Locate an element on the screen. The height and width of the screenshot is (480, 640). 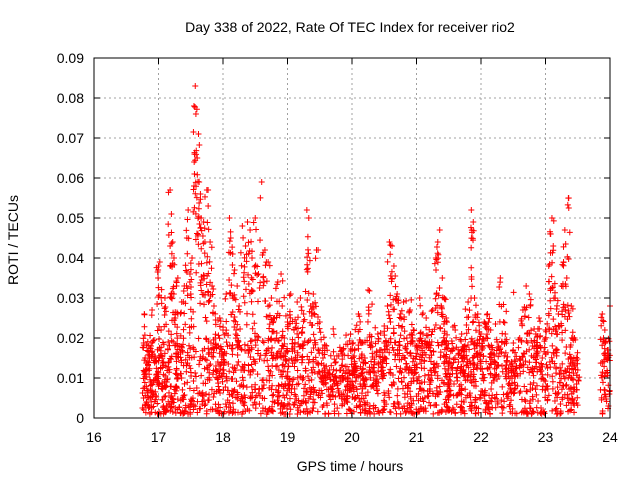
y-tick-label: 0 is located at coordinates (80, 418).